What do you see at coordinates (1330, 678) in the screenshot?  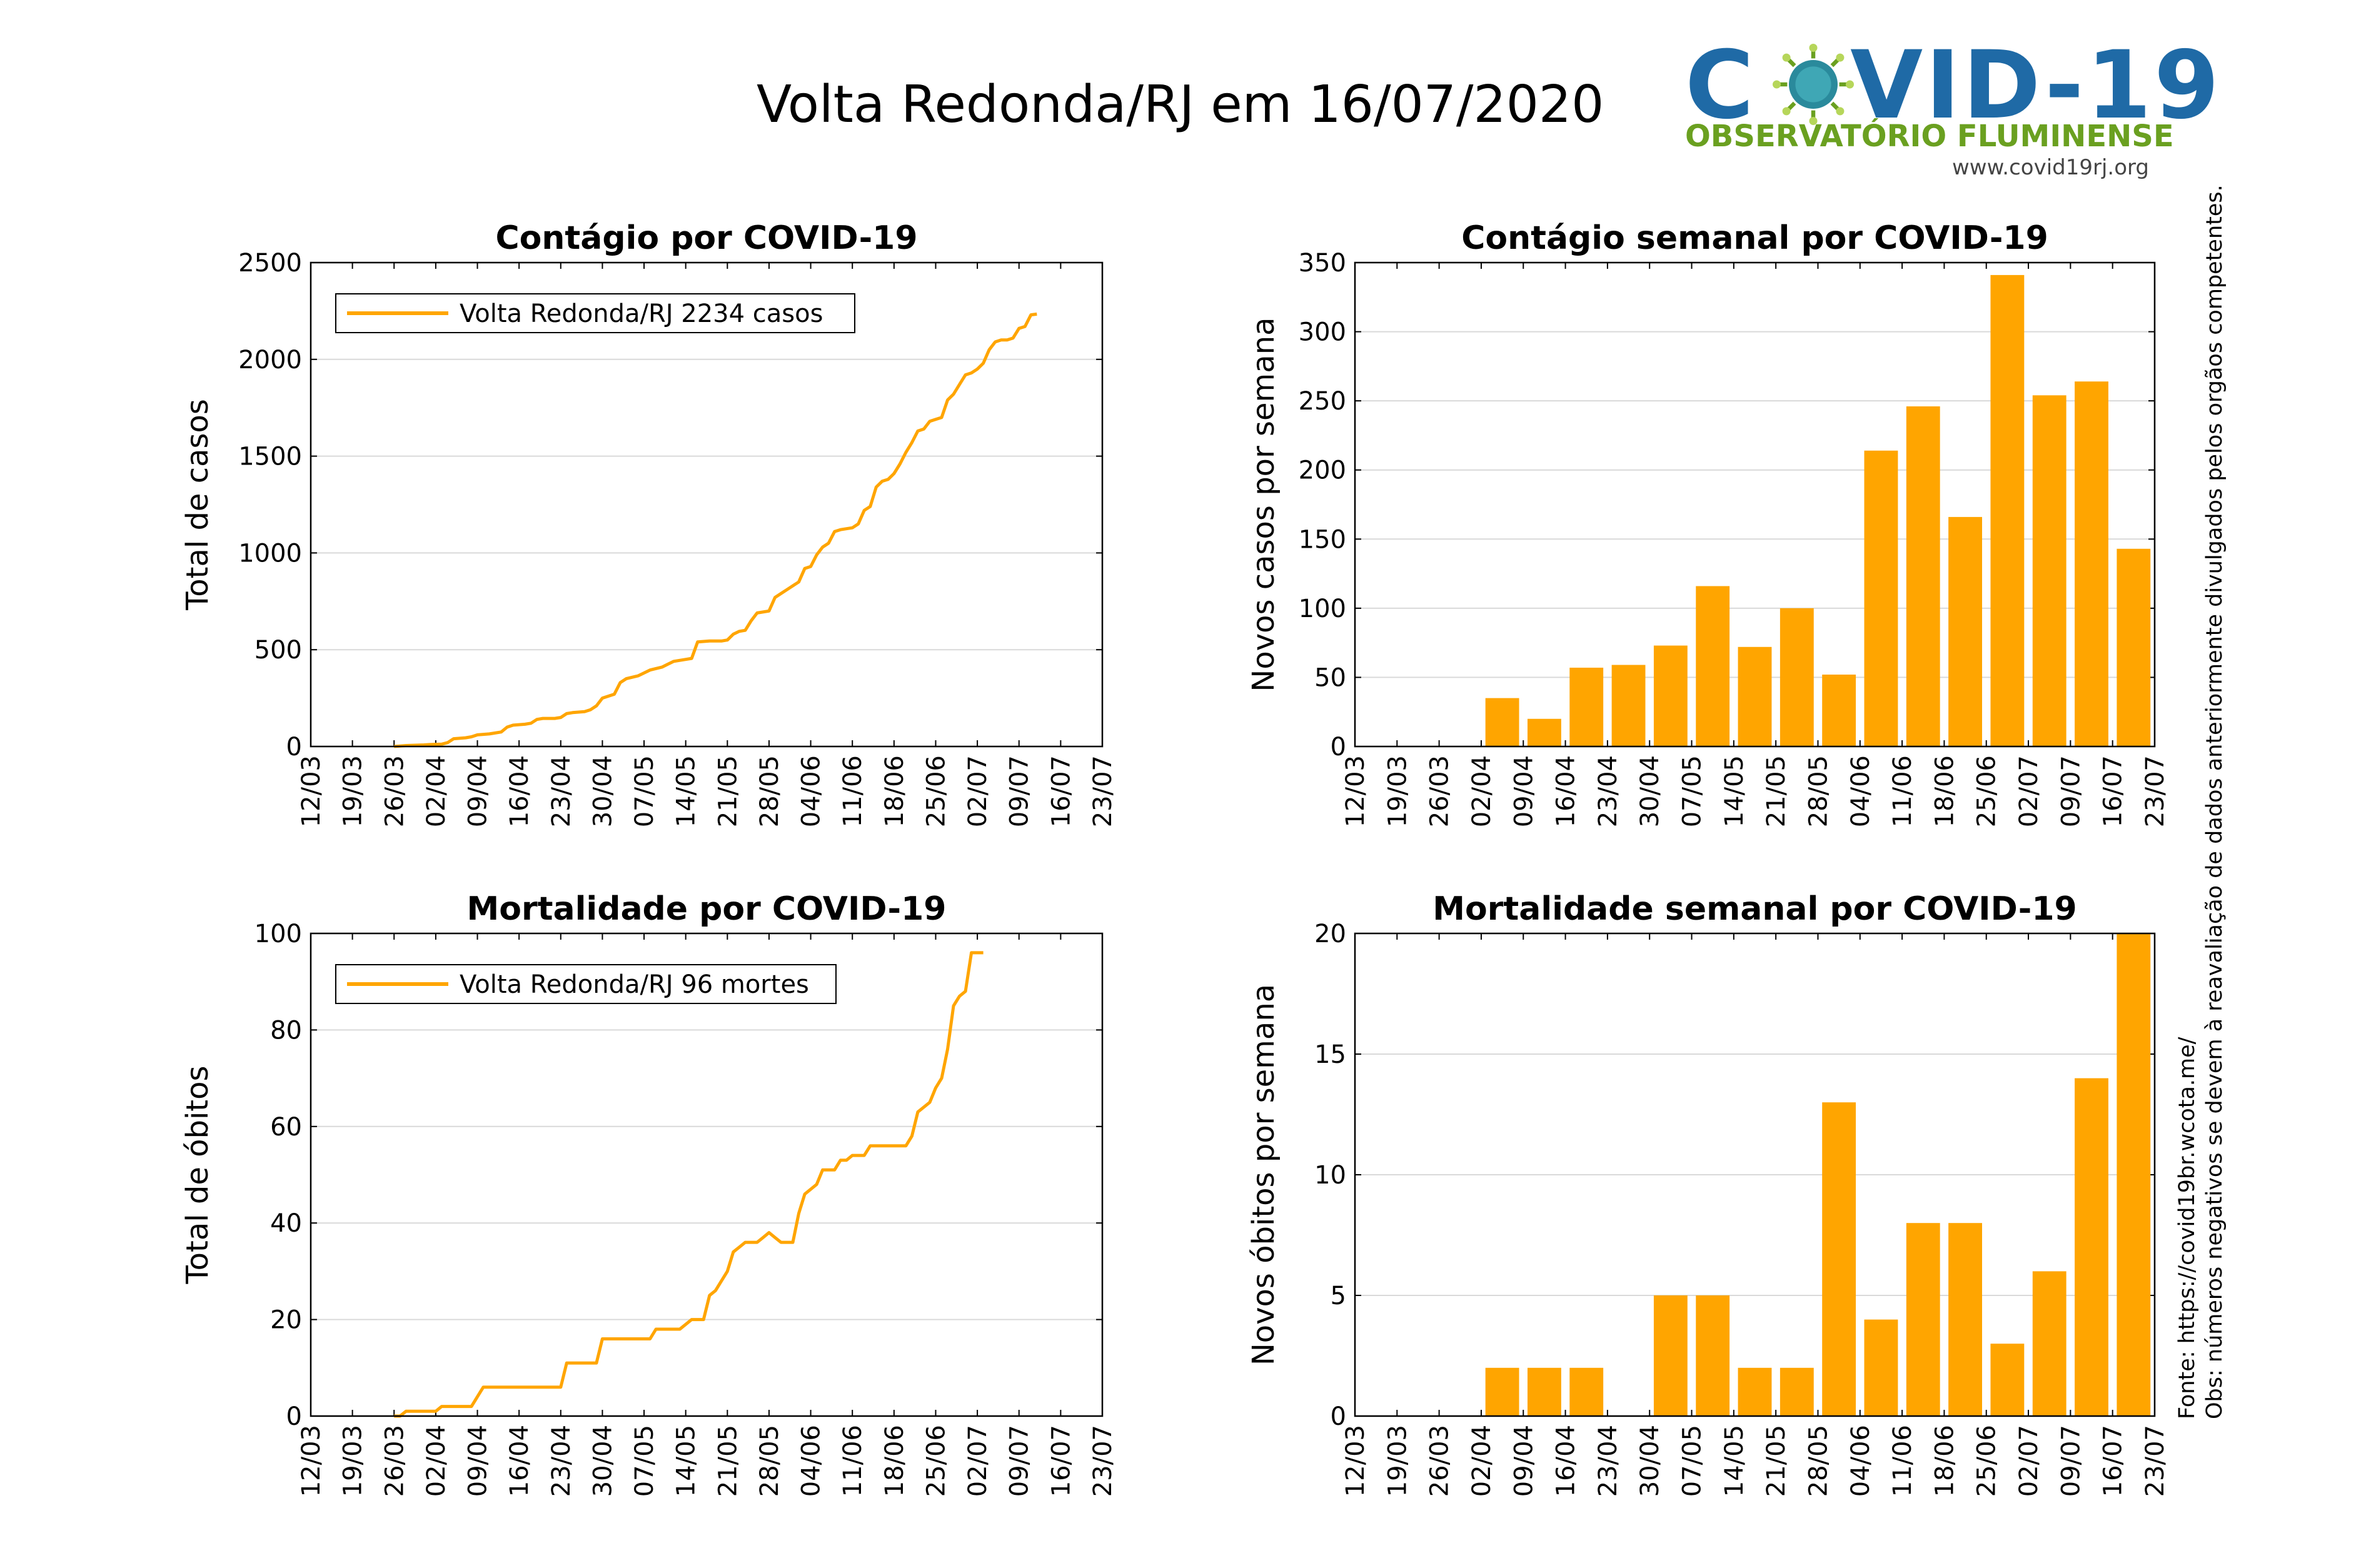 I see `y-tick-label: 50` at bounding box center [1330, 678].